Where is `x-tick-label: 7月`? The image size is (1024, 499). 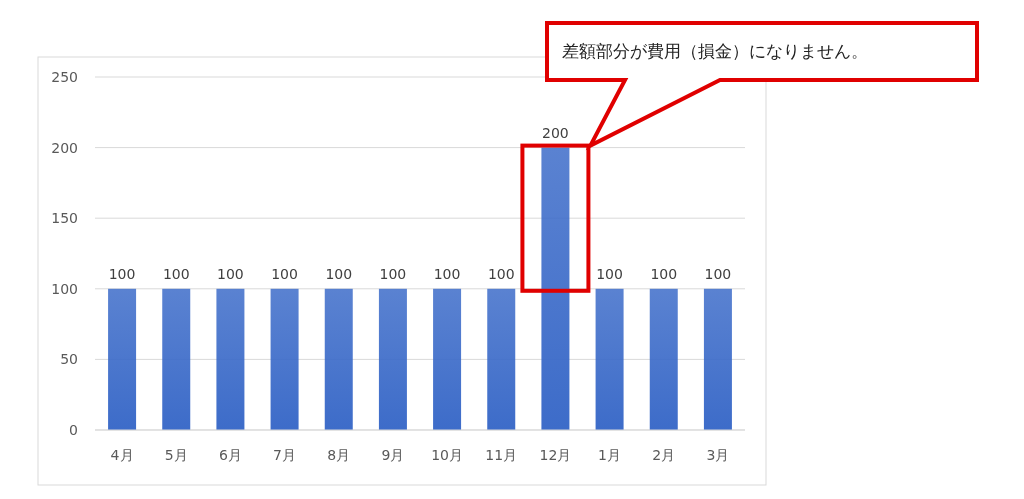 x-tick-label: 7月 is located at coordinates (285, 455).